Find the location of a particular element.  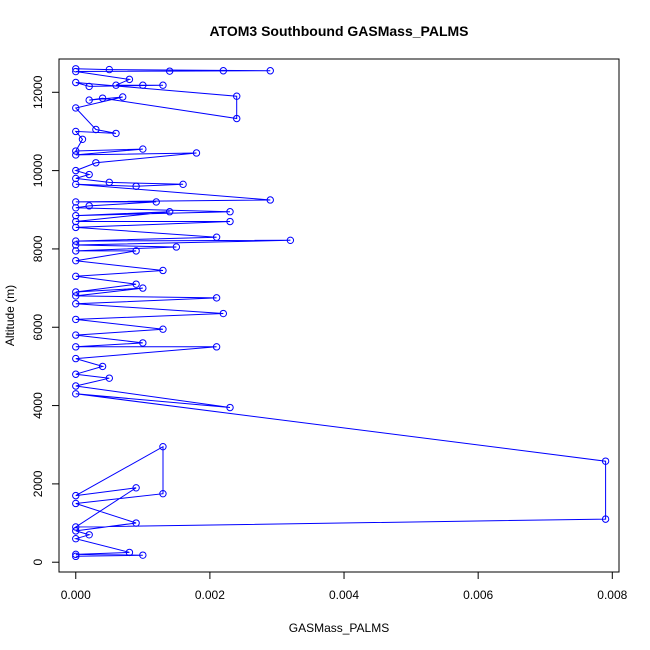

y-axis: 0 2000 4000 6000 8000 10000 12000 is located at coordinates (45, 320).